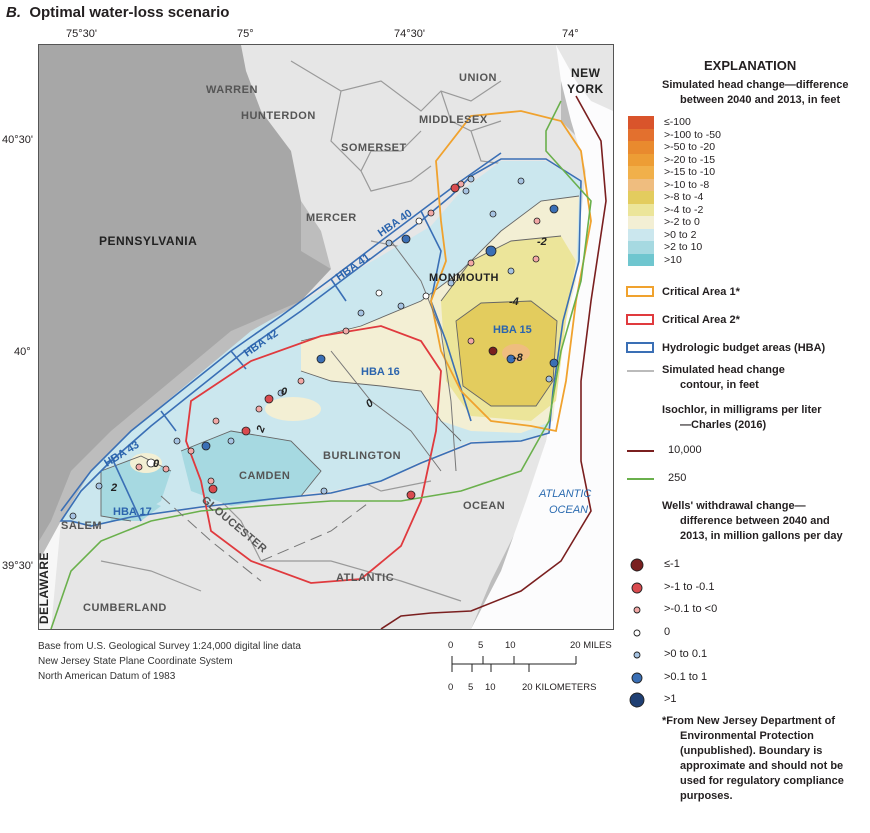 The image size is (870, 833). I want to click on legend-footnote: approximate and should not be, so click(762, 766).